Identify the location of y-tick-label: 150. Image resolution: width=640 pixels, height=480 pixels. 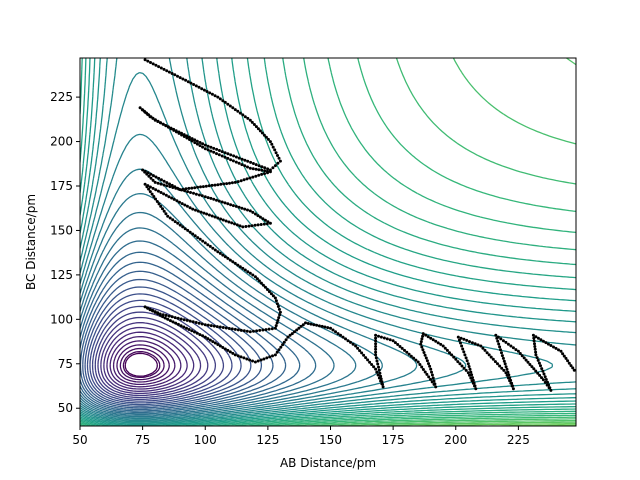
(61, 230).